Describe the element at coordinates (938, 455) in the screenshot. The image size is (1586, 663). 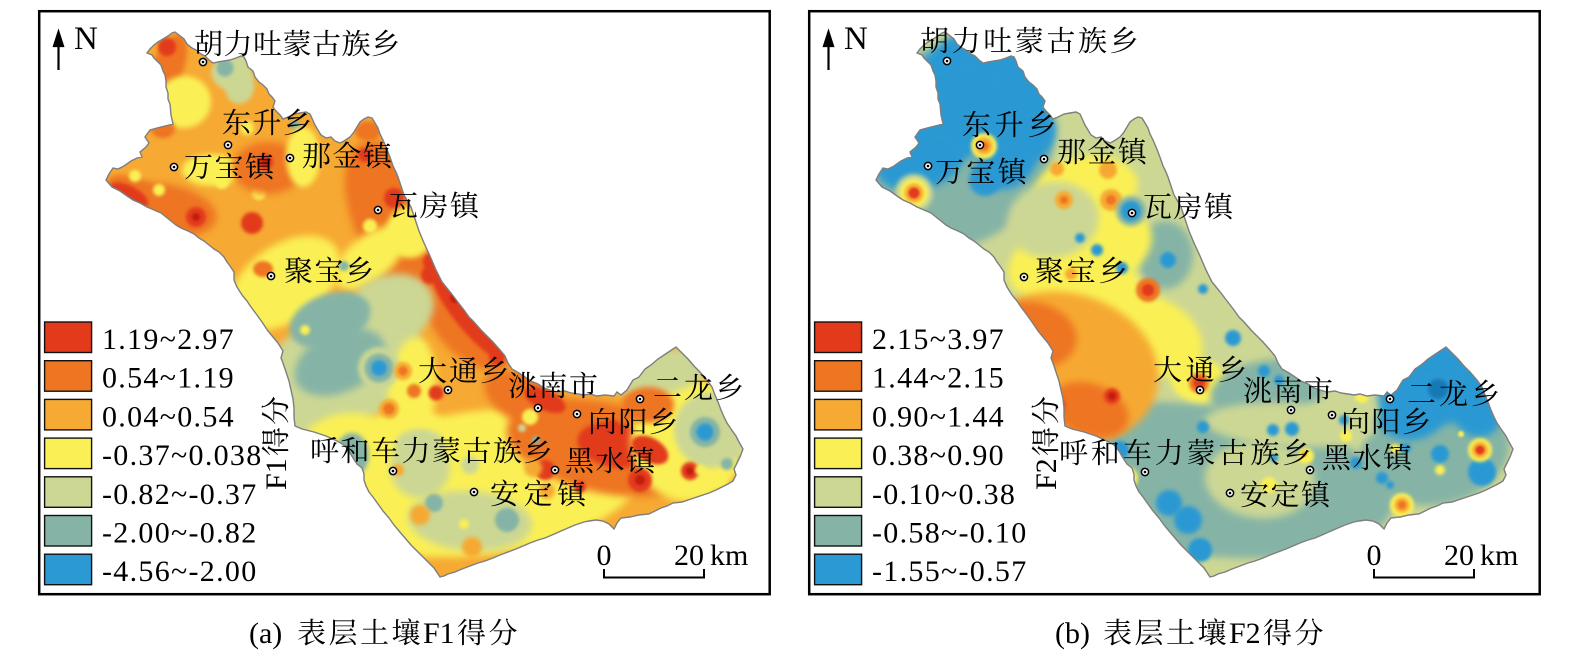
I see `svg-text: 0.38~0.90` at that location.